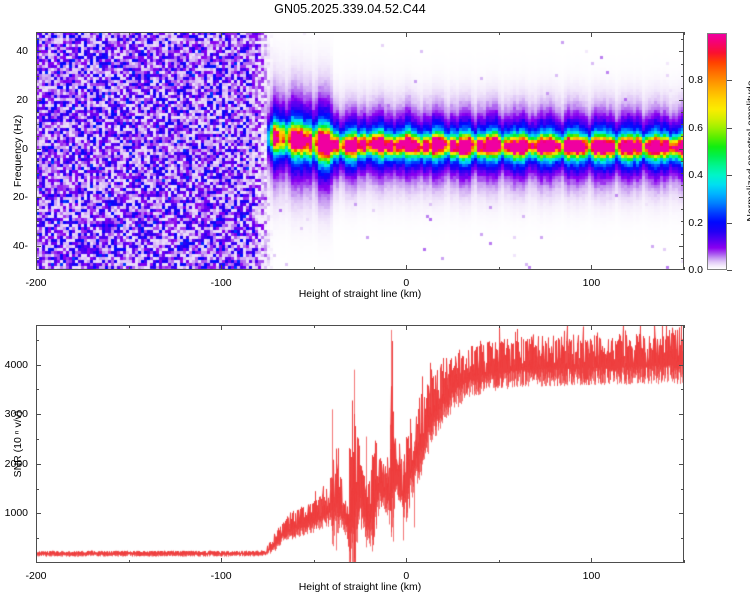  Describe the element at coordinates (16, 414) in the screenshot. I see `snr-ytick-label: 3000` at that location.